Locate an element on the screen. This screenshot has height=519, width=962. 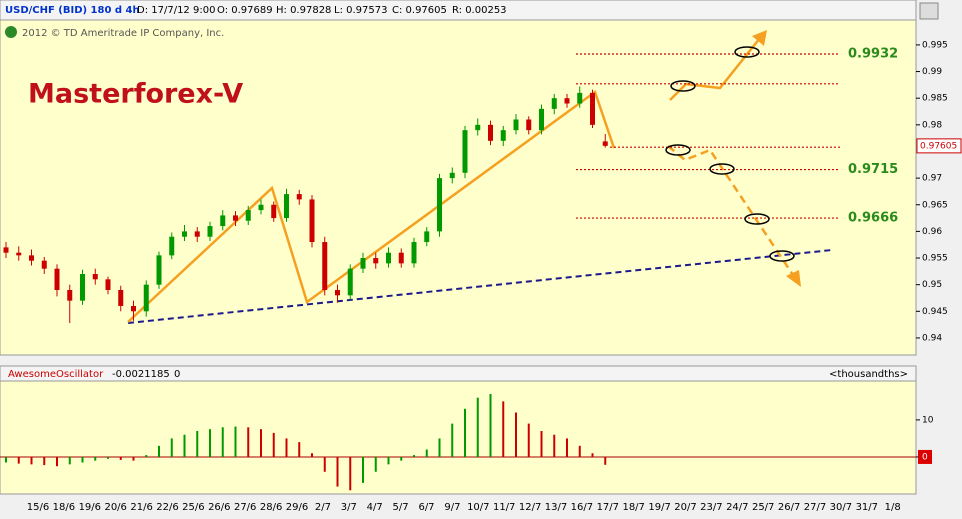
zero-box is located at coordinates (925, 456).